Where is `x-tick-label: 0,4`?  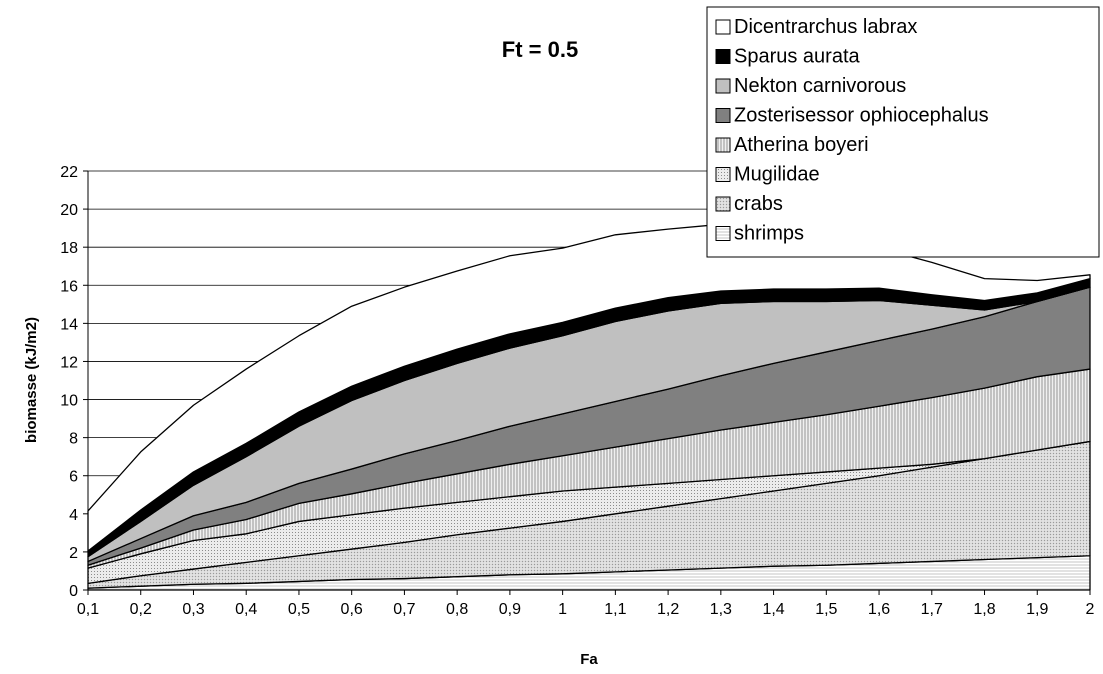
x-tick-label: 0,4 is located at coordinates (246, 609).